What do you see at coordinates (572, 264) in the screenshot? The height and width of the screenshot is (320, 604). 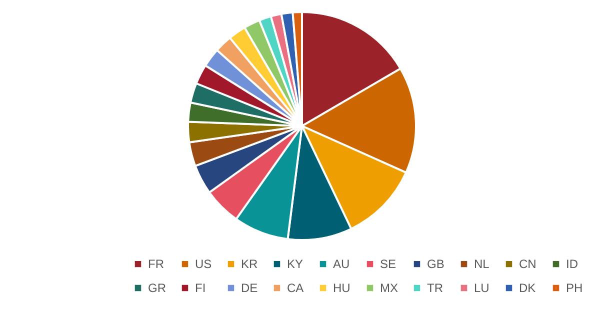 I see `legend-label: ID` at bounding box center [572, 264].